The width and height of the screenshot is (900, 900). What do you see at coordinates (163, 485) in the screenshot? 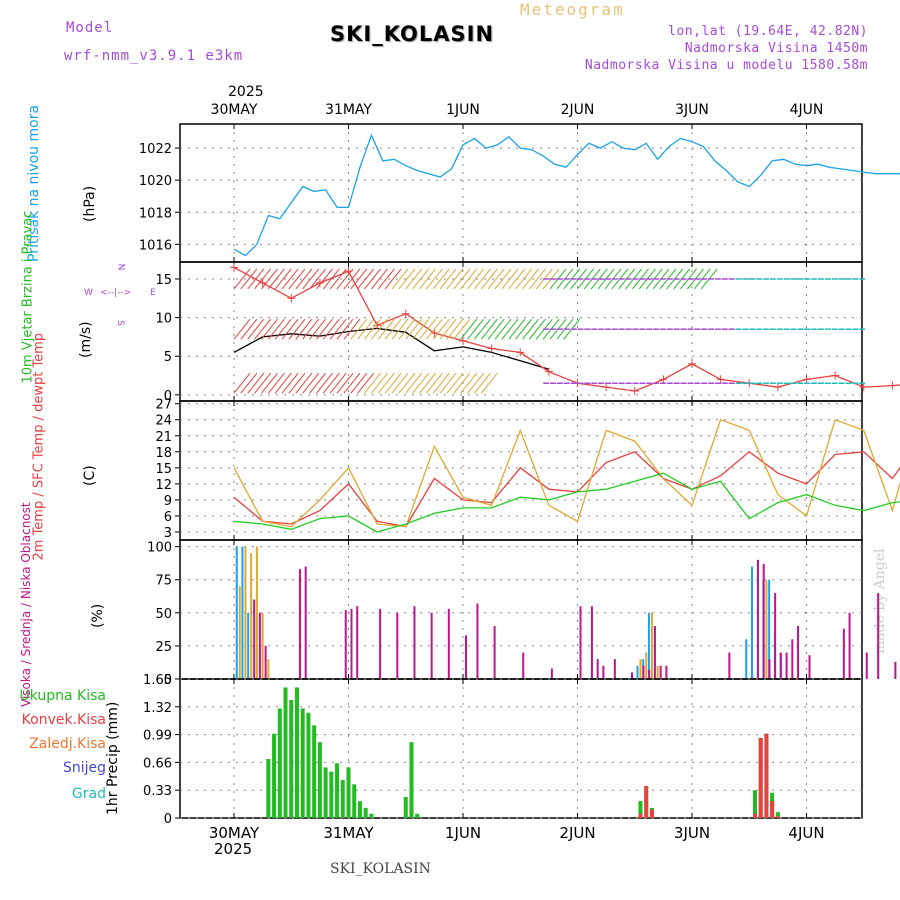
I see `y-tick-label: 12` at bounding box center [163, 485].